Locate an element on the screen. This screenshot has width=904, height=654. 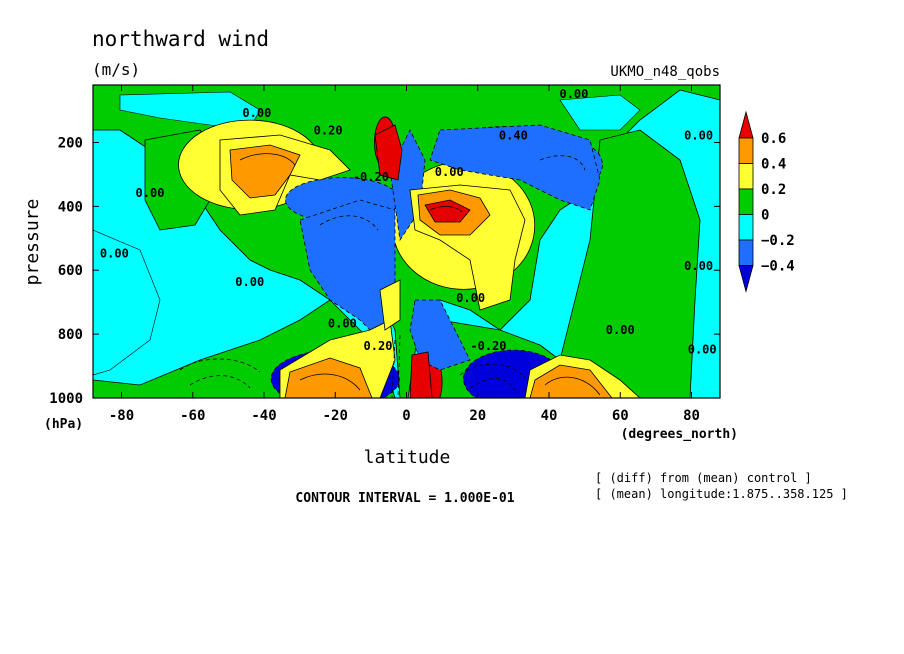
y-tick-label: 800 is located at coordinates (70, 335).